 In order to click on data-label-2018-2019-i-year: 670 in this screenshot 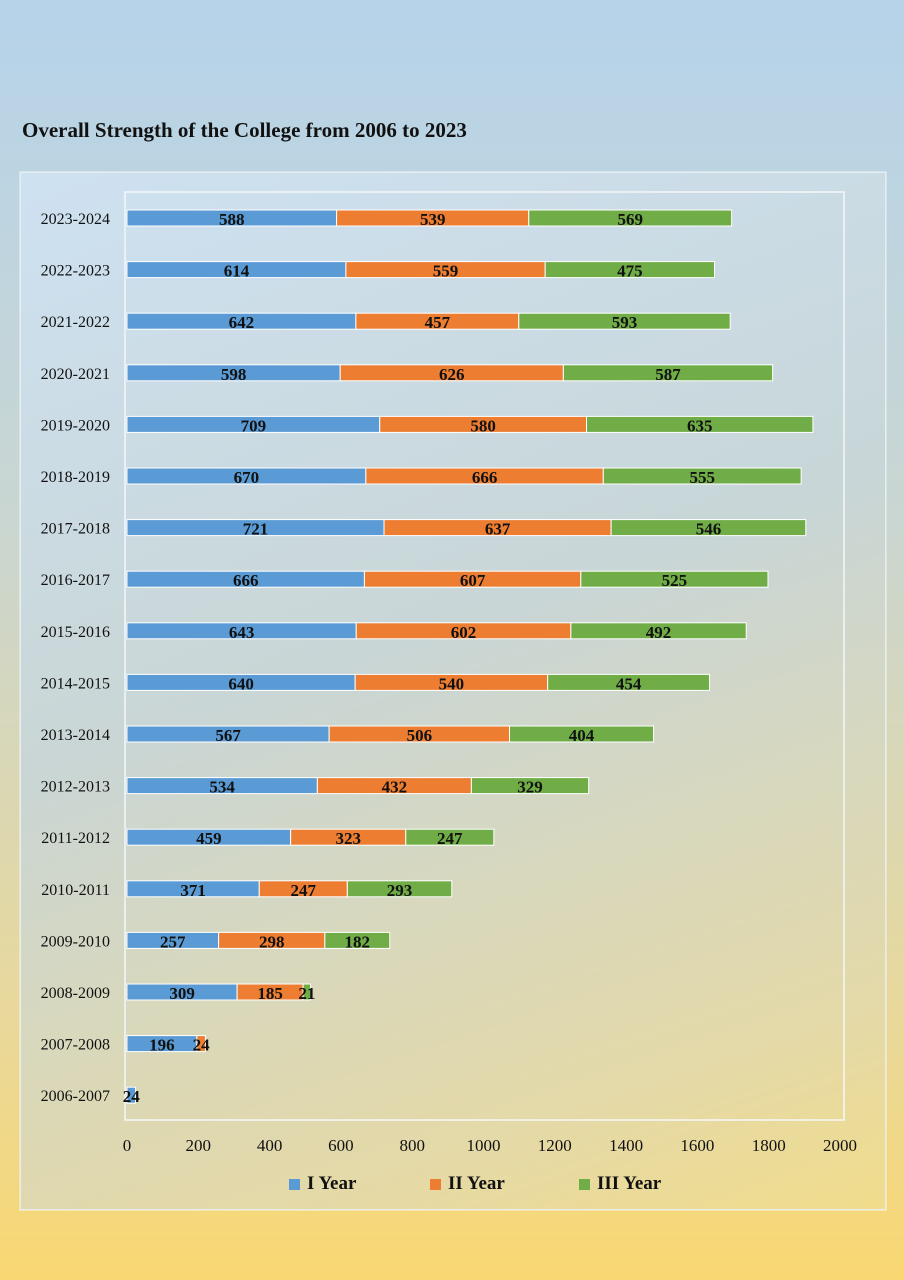, I will do `click(247, 477)`.